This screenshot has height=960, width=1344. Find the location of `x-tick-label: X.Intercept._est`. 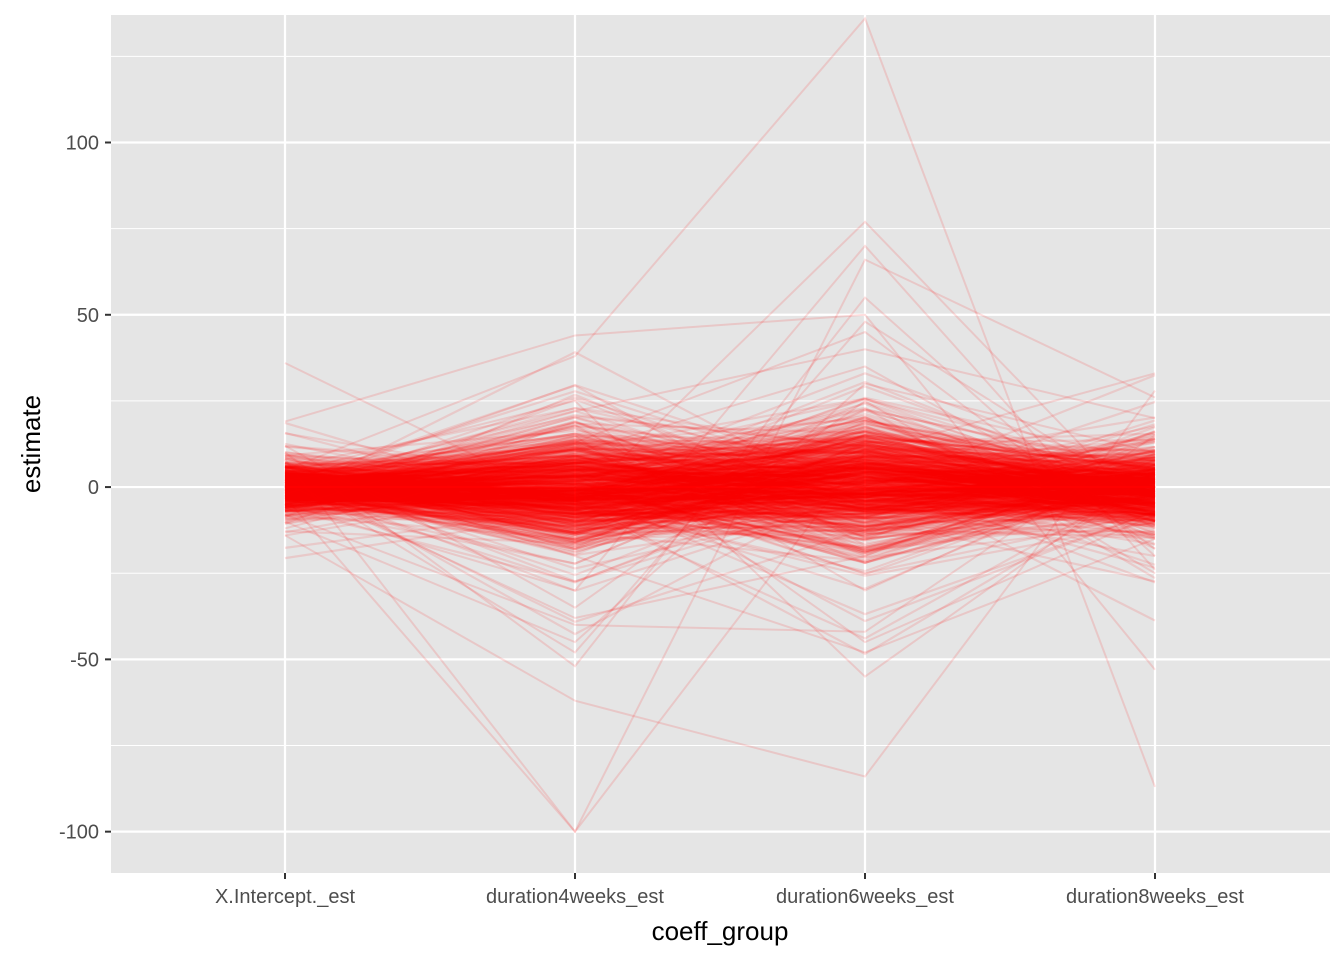

x-tick-label: X.Intercept._est is located at coordinates (285, 897).